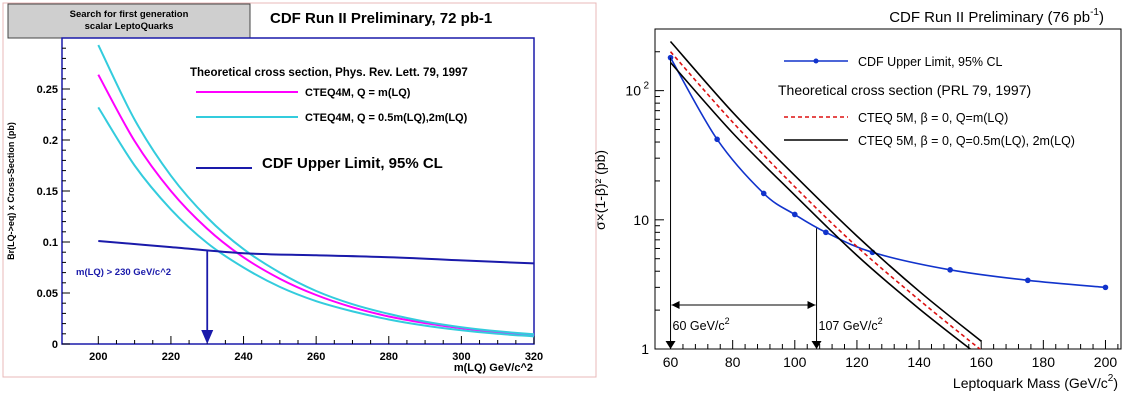 The height and width of the screenshot is (397, 1125). What do you see at coordinates (904, 90) in the screenshot?
I see `right-legend-mid-header: Theoretical cross section (PRL 79, 1997)` at bounding box center [904, 90].